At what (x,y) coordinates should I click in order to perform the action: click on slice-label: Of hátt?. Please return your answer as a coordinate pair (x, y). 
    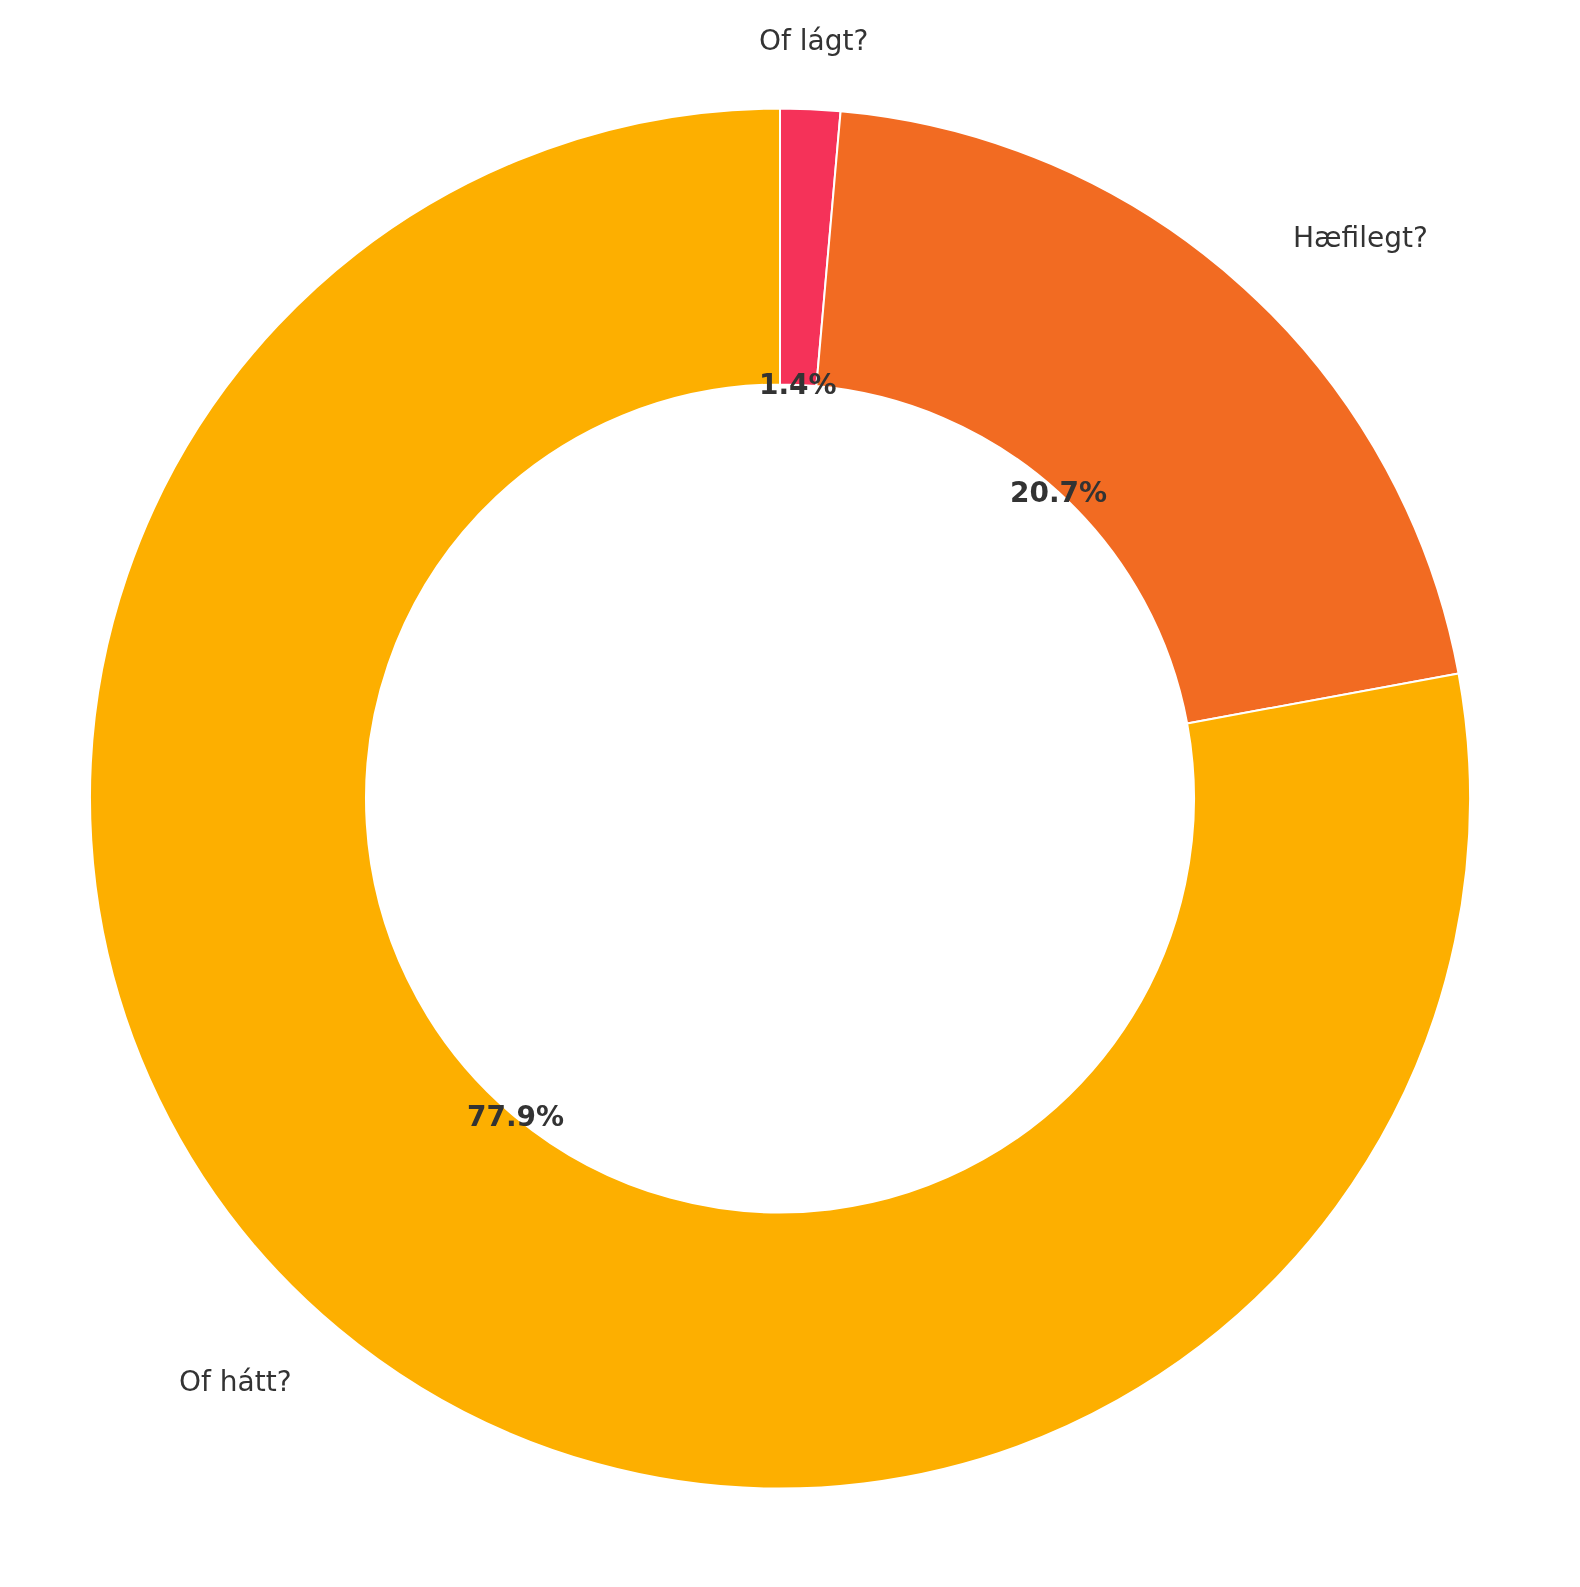
    Looking at the image, I should click on (235, 1381).